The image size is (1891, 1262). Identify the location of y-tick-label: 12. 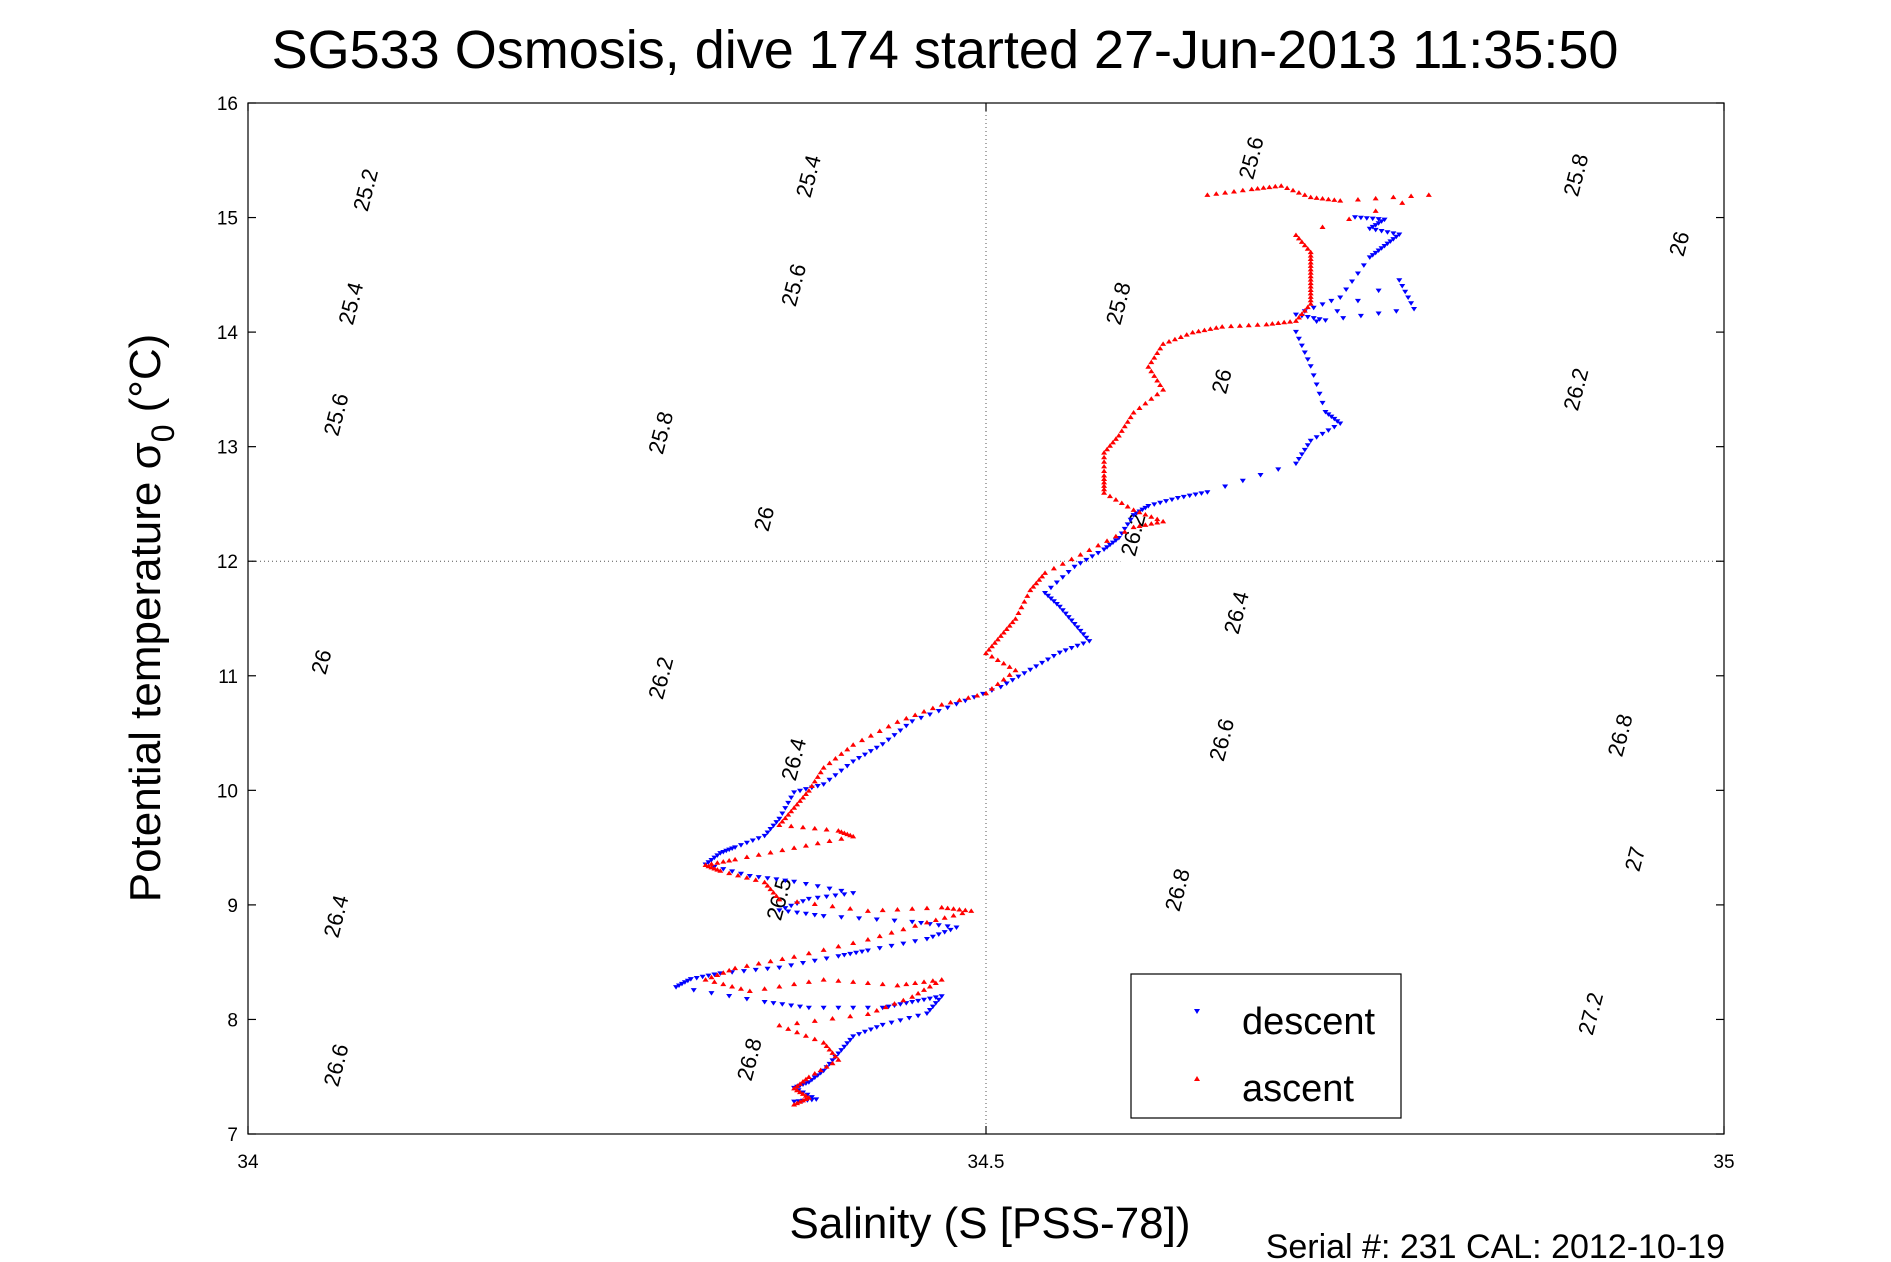
(227, 562).